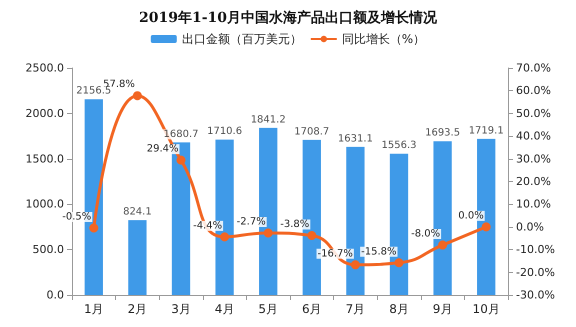  I want to click on x-tick-label: 9月, so click(442, 309).